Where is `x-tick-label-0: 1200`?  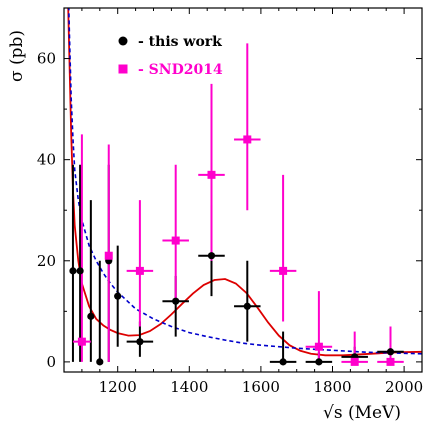 x-tick-label-0: 1200 is located at coordinates (118, 387).